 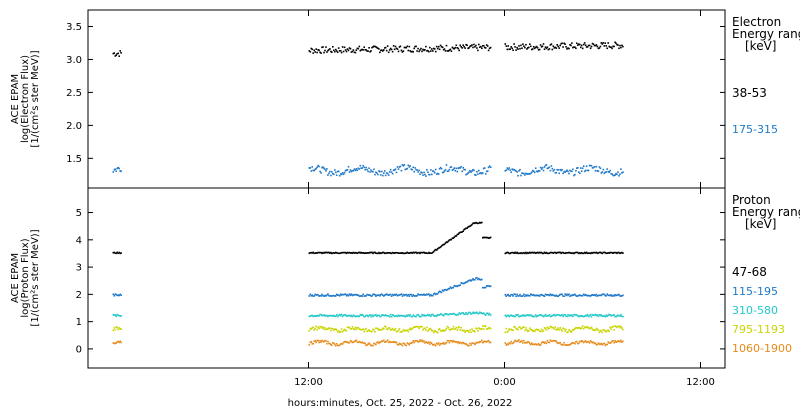 What do you see at coordinates (755, 129) in the screenshot?
I see `electron-legend-entry: 175-315` at bounding box center [755, 129].